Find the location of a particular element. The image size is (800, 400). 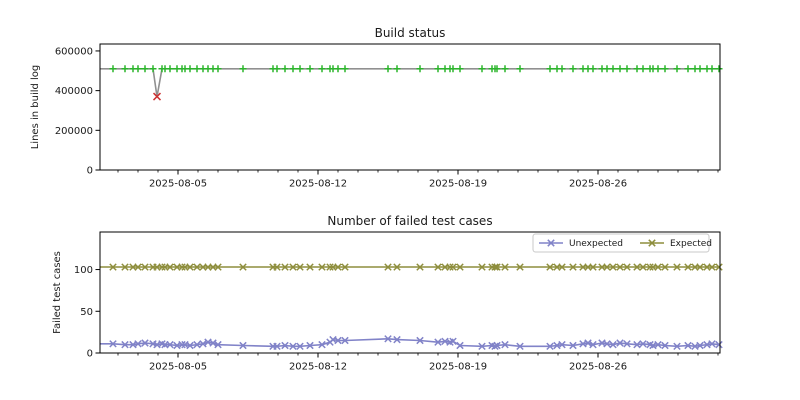

legend-label: Unexpected is located at coordinates (596, 244).